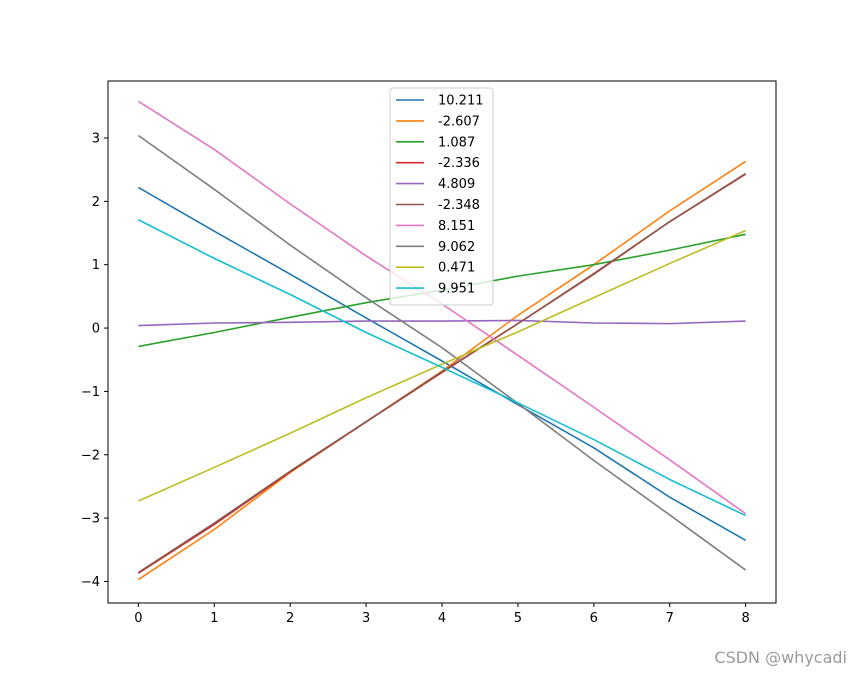  I want to click on watermark: CSDN @whycadi, so click(780, 657).